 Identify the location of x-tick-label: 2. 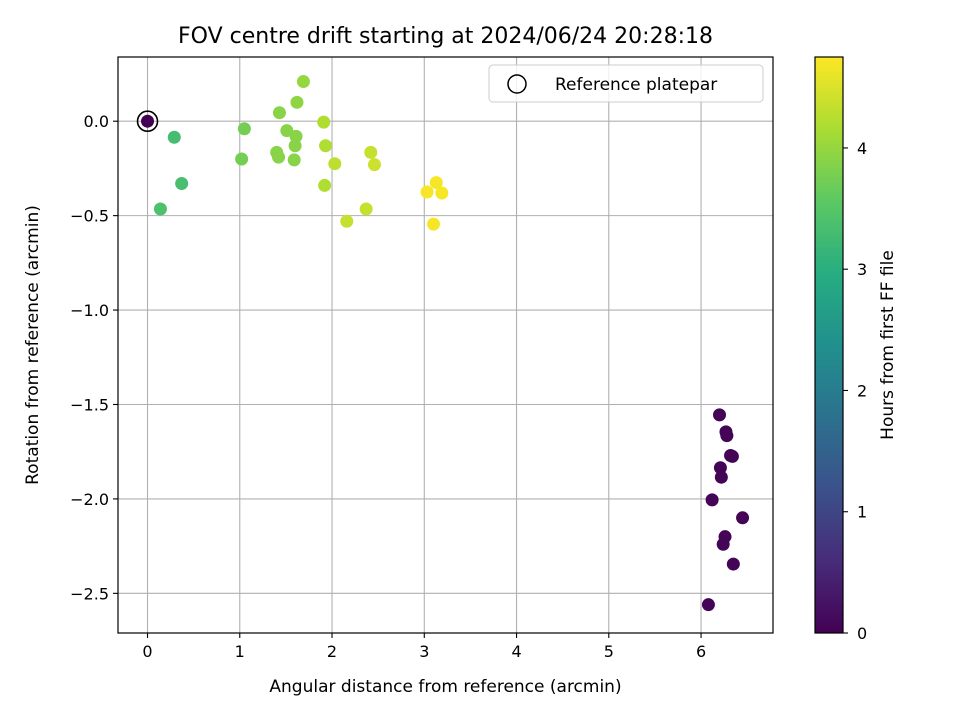
(332, 651).